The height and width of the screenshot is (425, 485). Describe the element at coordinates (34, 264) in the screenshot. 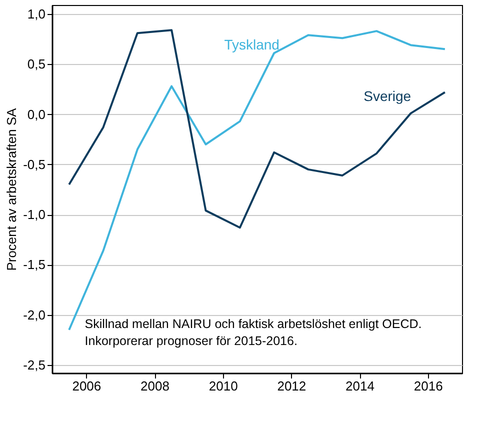

I see `y-tick-label: -1,5` at that location.